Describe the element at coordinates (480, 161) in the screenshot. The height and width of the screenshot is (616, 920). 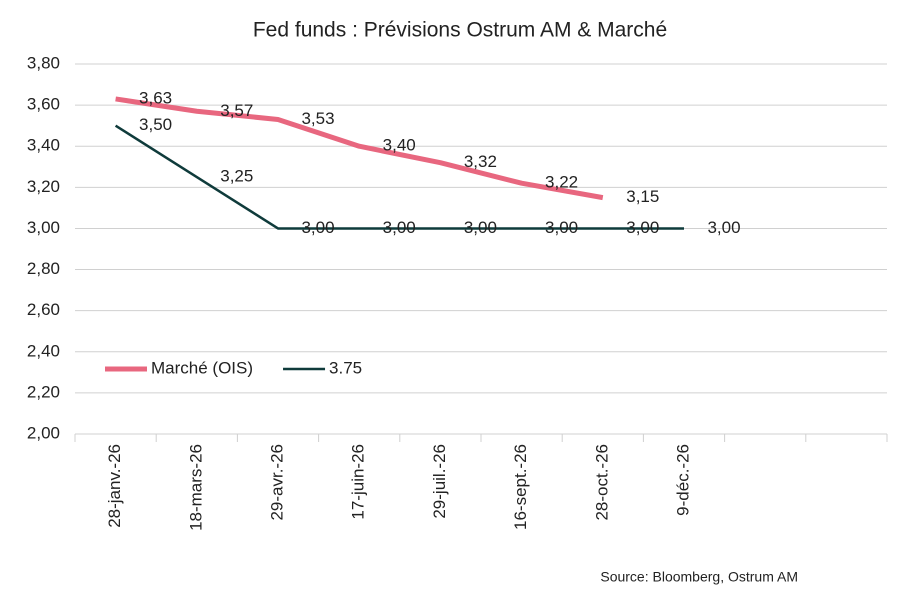
I see `data-label: 3,32` at that location.